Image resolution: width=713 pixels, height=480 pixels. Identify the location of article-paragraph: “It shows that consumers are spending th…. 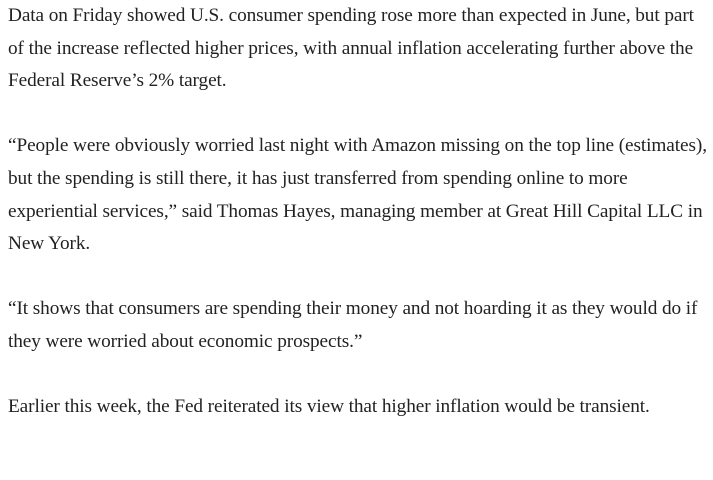
(353, 325).